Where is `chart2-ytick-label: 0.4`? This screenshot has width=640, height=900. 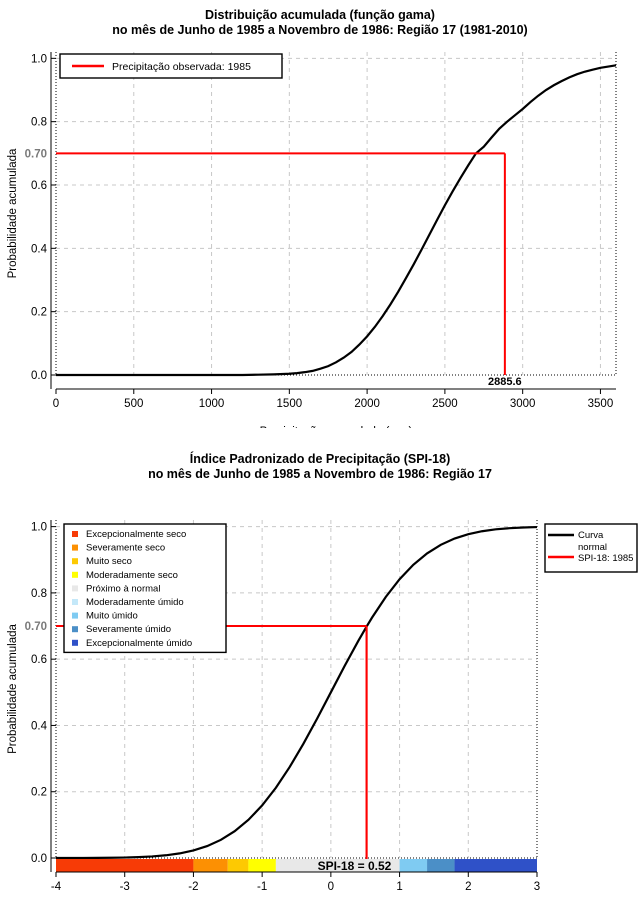 chart2-ytick-label: 0.4 is located at coordinates (39, 726).